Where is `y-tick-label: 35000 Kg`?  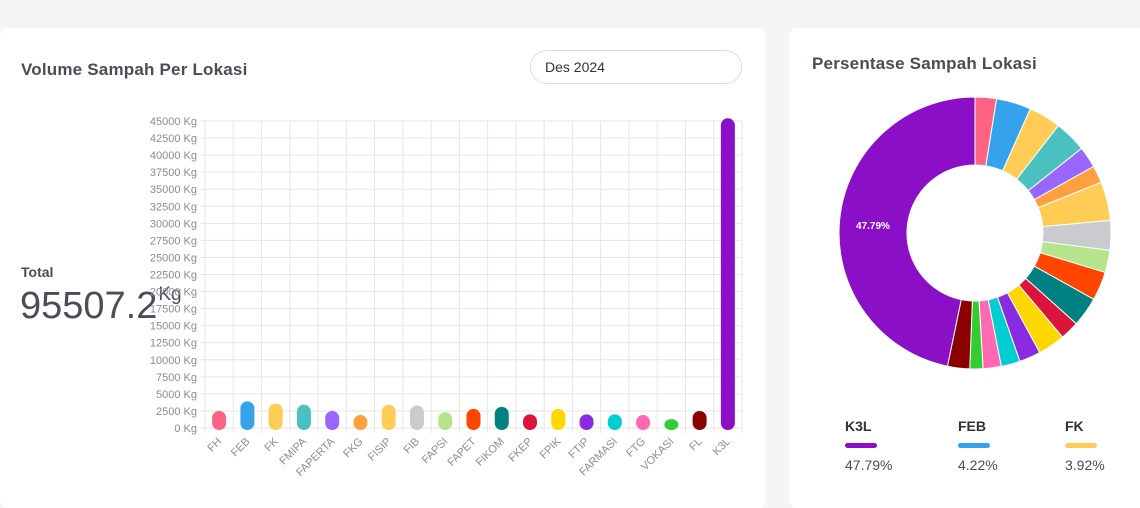
y-tick-label: 35000 Kg is located at coordinates (173, 190).